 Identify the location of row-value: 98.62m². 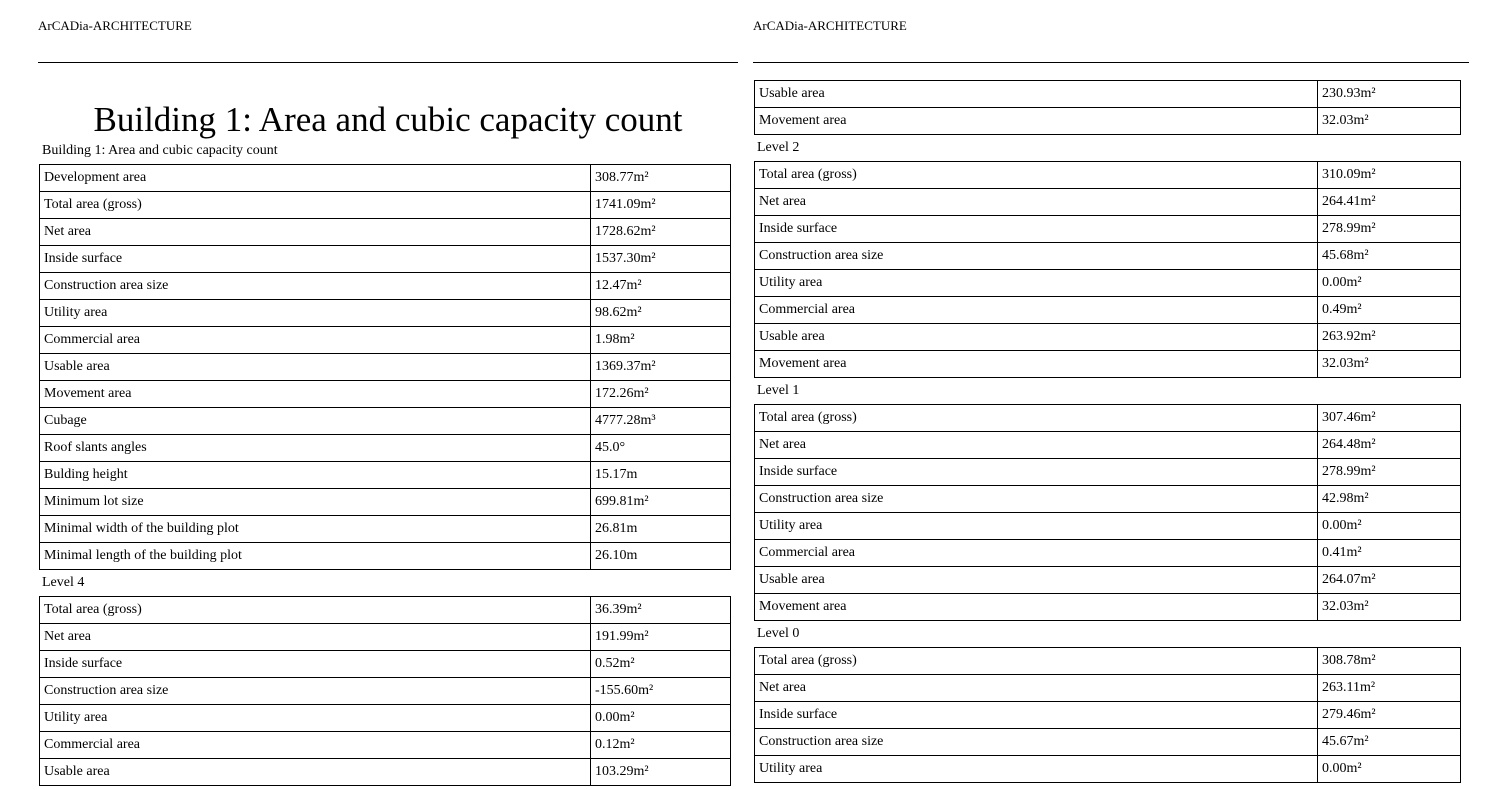
(660, 313).